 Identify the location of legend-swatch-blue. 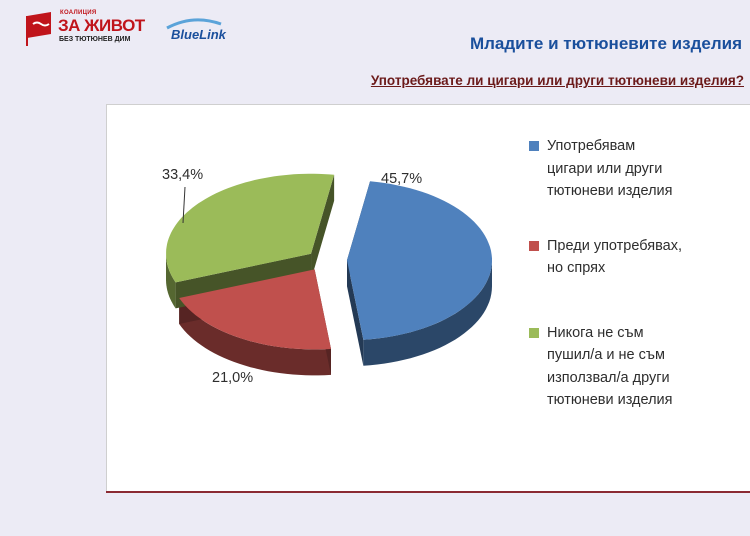
(534, 146).